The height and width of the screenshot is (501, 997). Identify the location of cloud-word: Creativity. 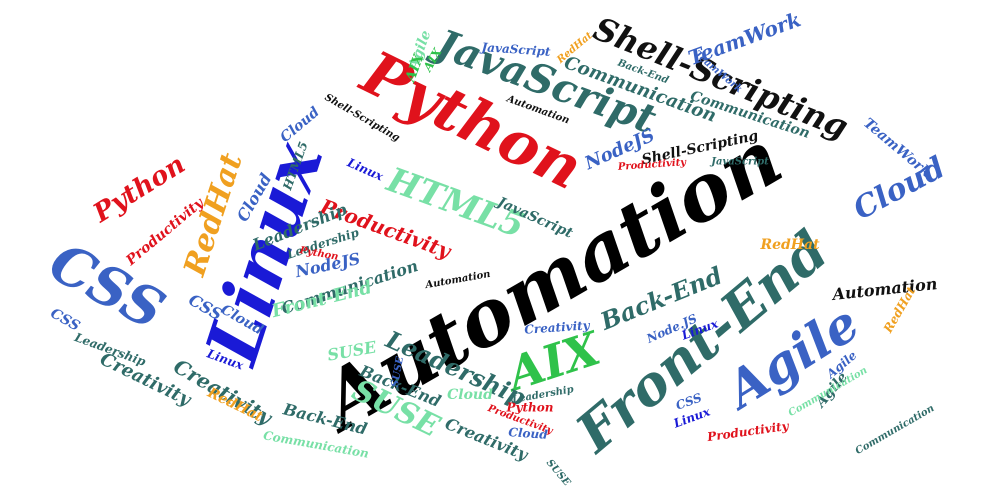
(557, 327).